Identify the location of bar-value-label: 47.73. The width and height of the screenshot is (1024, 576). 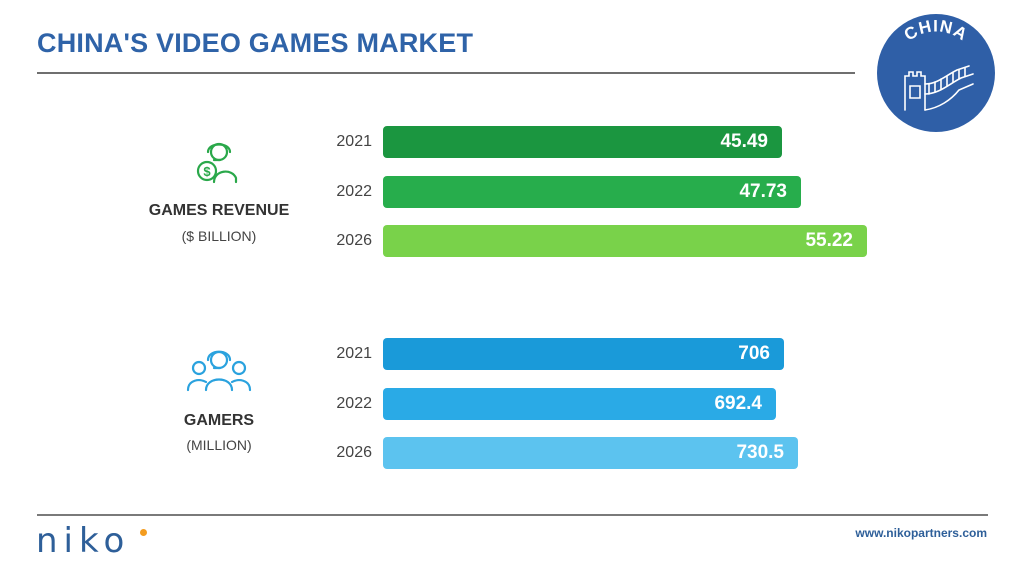
(763, 191).